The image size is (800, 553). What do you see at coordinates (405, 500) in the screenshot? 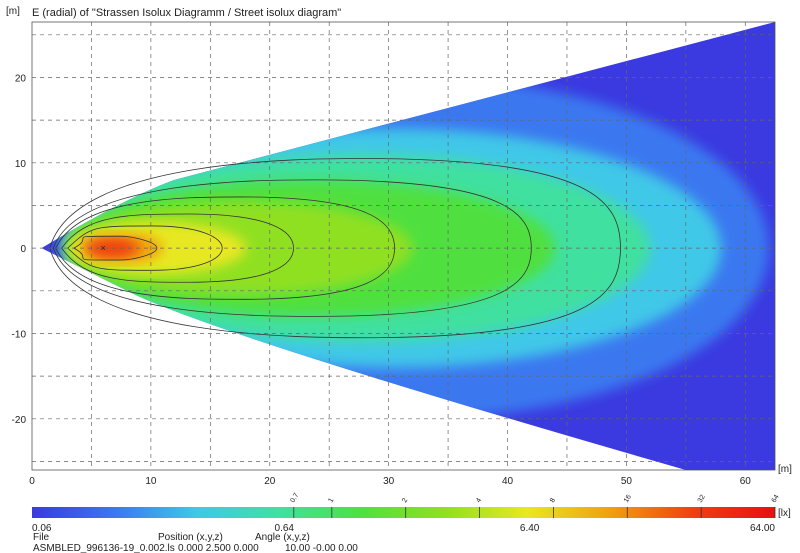
I see `colorbar-level-label: 2` at bounding box center [405, 500].